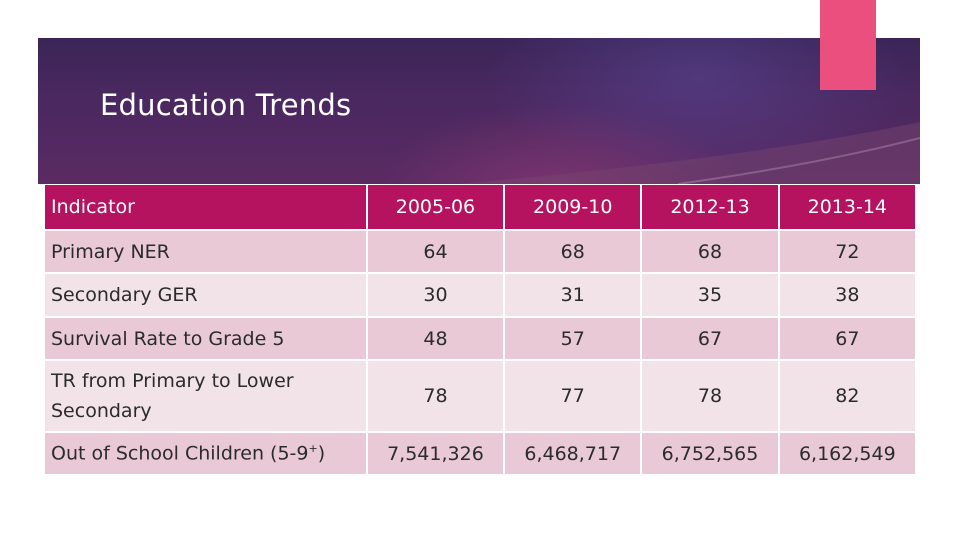  Describe the element at coordinates (436, 453) in the screenshot. I see `table-cell: 7,541,326` at that location.